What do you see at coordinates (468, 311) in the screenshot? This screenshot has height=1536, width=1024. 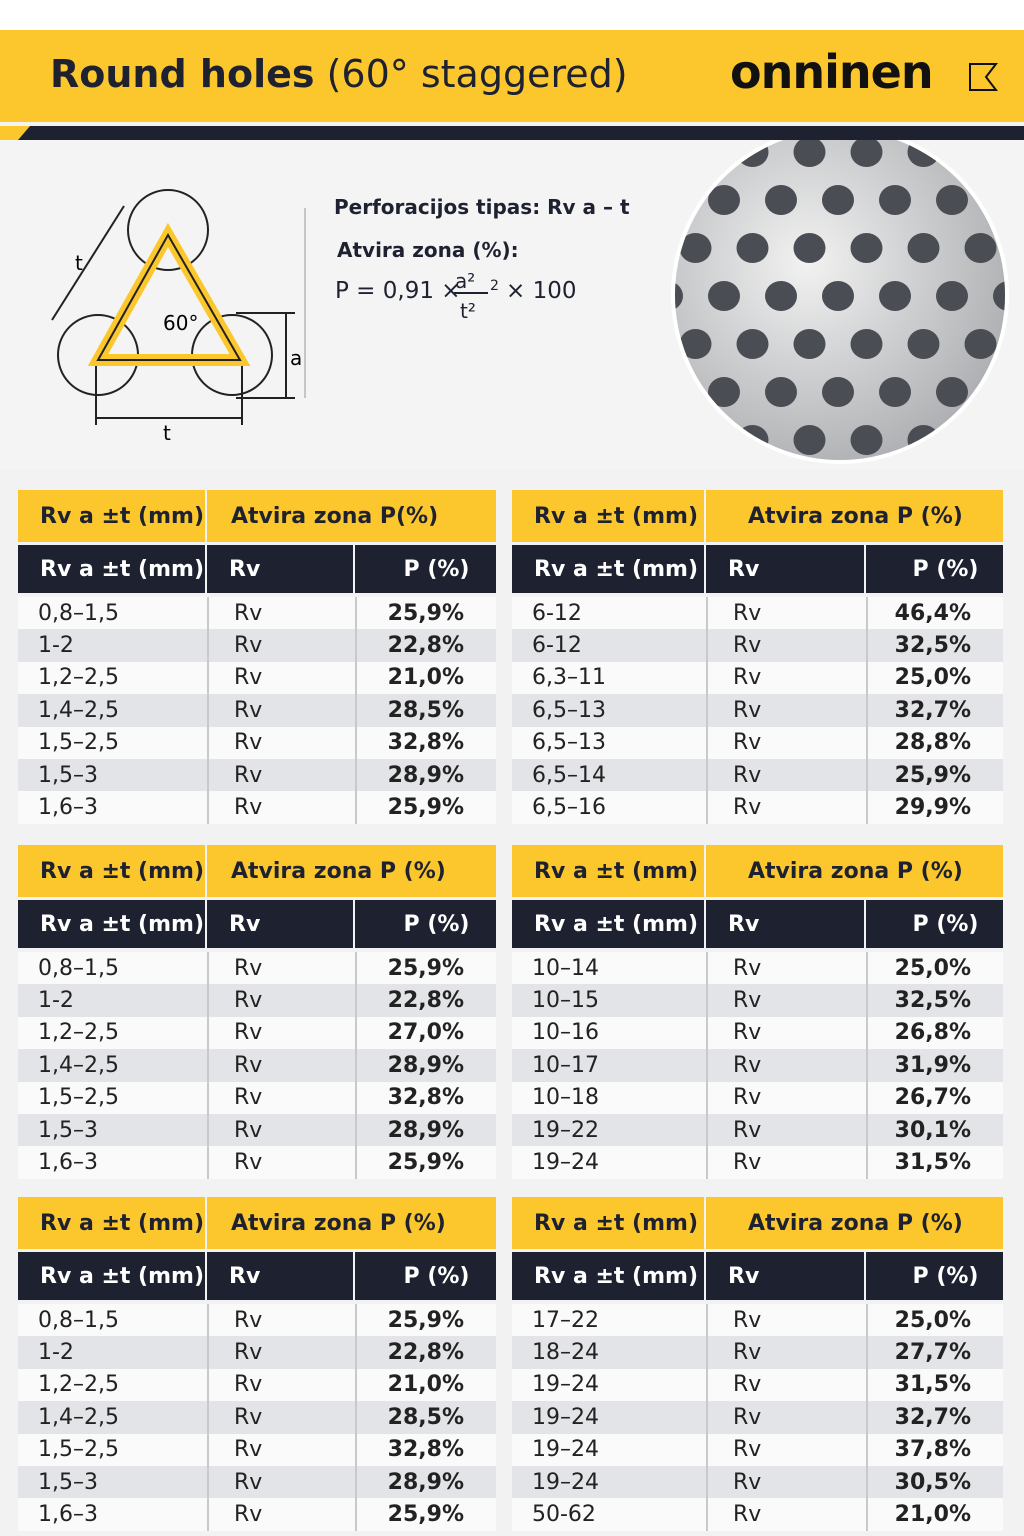 I see `denominator: t²` at bounding box center [468, 311].